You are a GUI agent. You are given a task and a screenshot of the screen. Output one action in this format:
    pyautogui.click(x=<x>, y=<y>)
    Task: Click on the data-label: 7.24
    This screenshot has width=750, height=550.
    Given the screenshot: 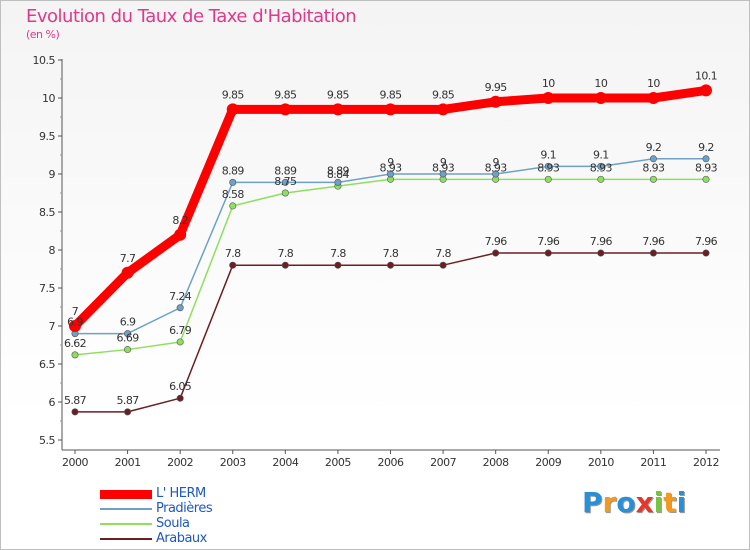 What is the action you would take?
    pyautogui.click(x=180, y=296)
    